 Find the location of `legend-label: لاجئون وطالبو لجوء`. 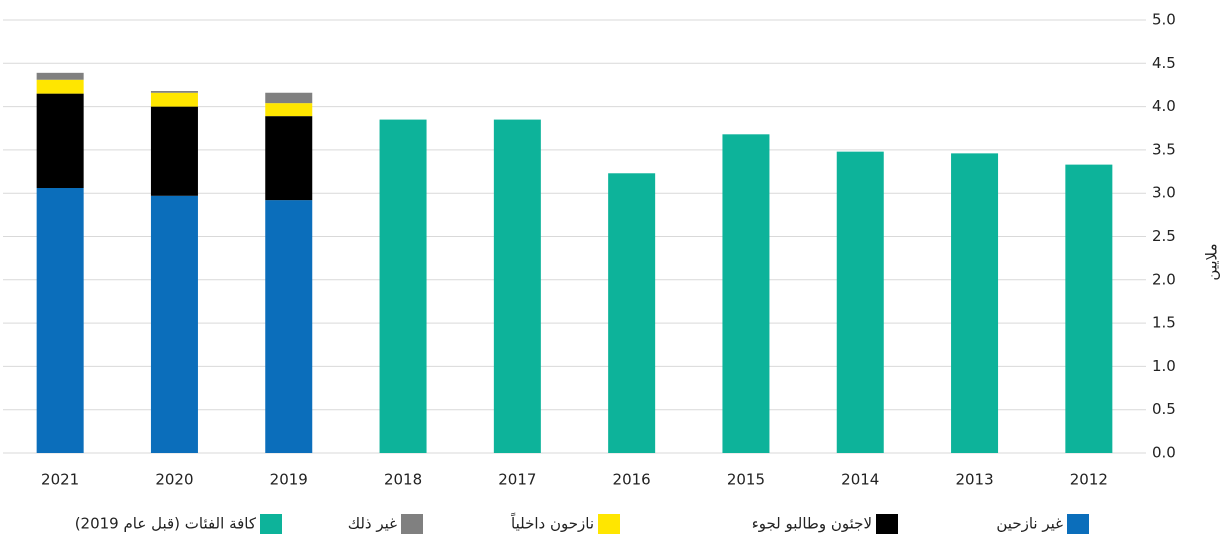

legend-label: لاجئون وطالبو لجوء is located at coordinates (812, 524).